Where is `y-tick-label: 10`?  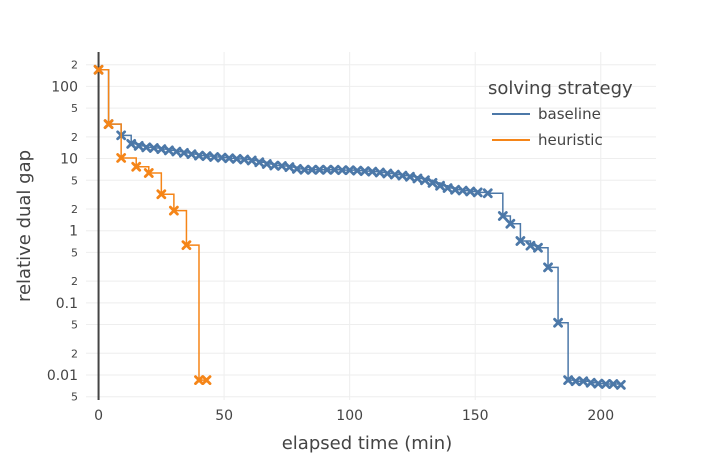 y-tick-label: 10 is located at coordinates (69, 160).